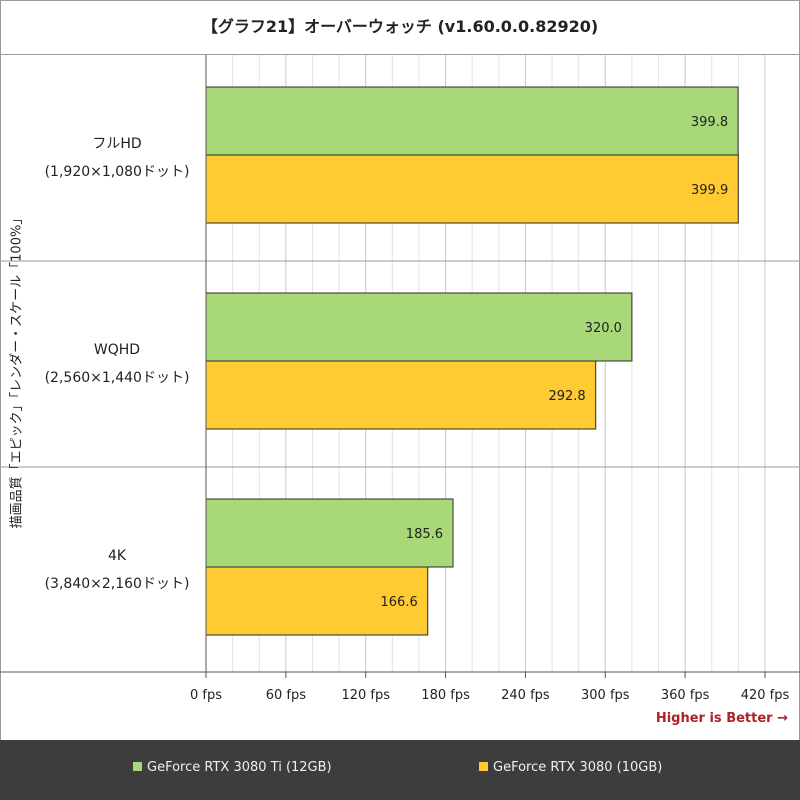 This screenshot has width=800, height=800. Describe the element at coordinates (424, 534) in the screenshot. I see `data-label: 185.6` at that location.